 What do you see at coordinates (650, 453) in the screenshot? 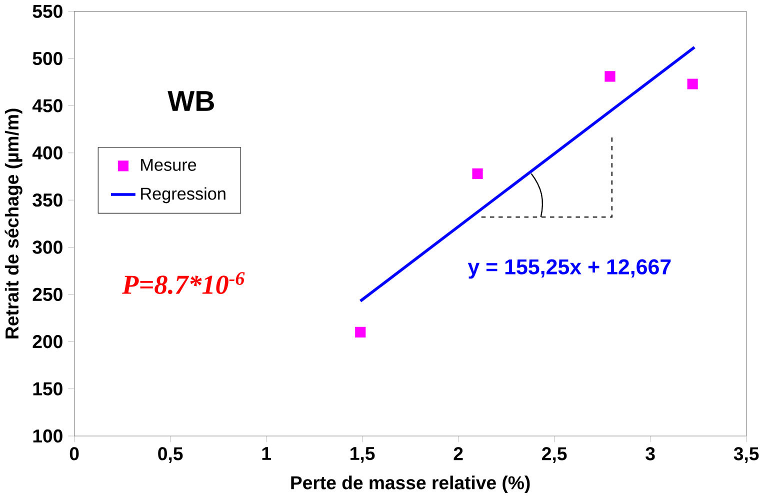
I see `x-tick-label: 3` at bounding box center [650, 453].